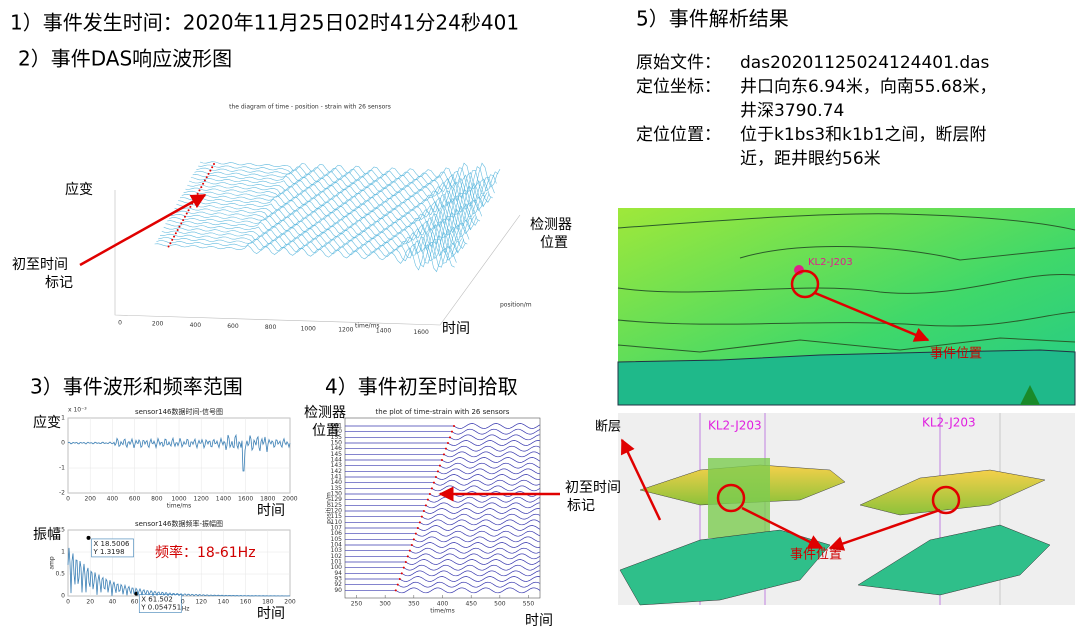  I want to click on datatip-point, so click(88, 537).